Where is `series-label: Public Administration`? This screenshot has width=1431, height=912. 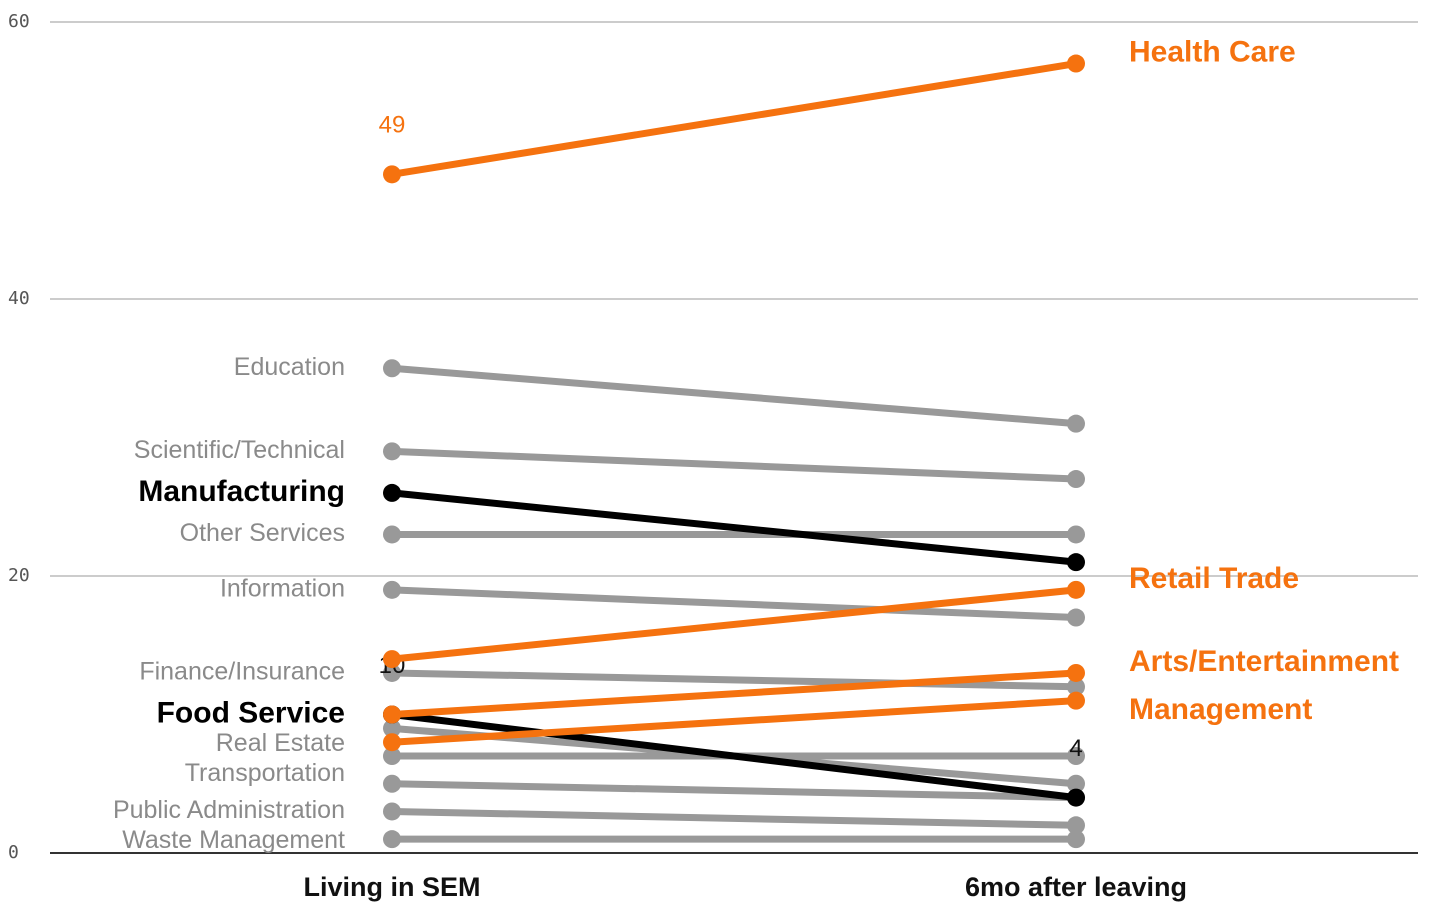 series-label: Public Administration is located at coordinates (229, 810).